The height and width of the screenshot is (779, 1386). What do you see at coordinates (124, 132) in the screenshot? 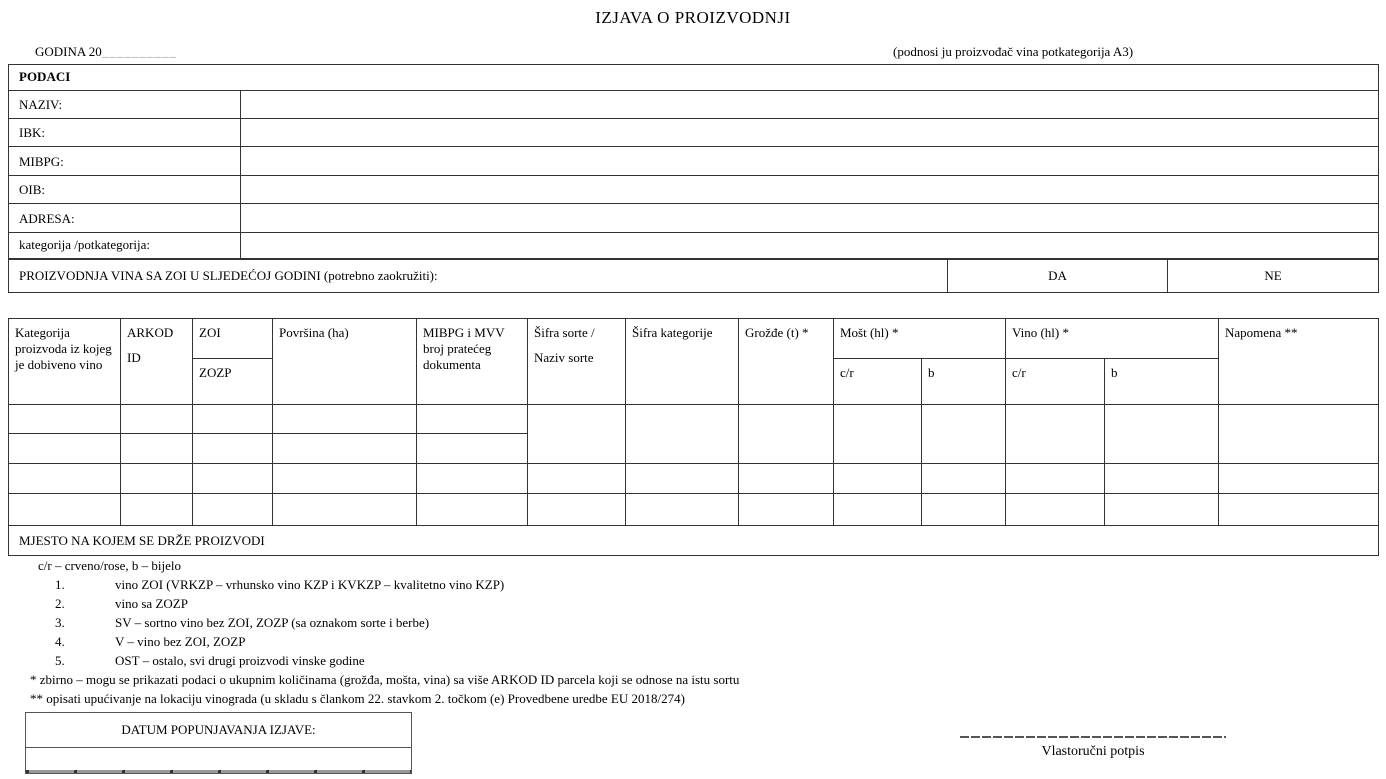
I see `podaci-label-ibk: IBK:` at bounding box center [124, 132].